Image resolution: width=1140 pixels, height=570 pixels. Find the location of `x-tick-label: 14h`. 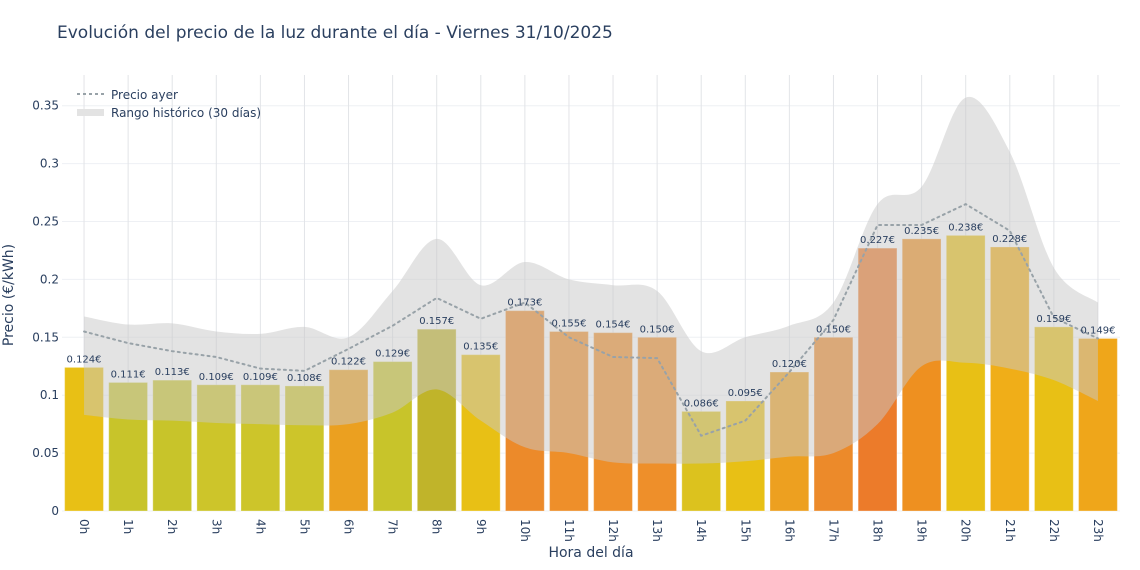

x-tick-label: 14h is located at coordinates (701, 530).